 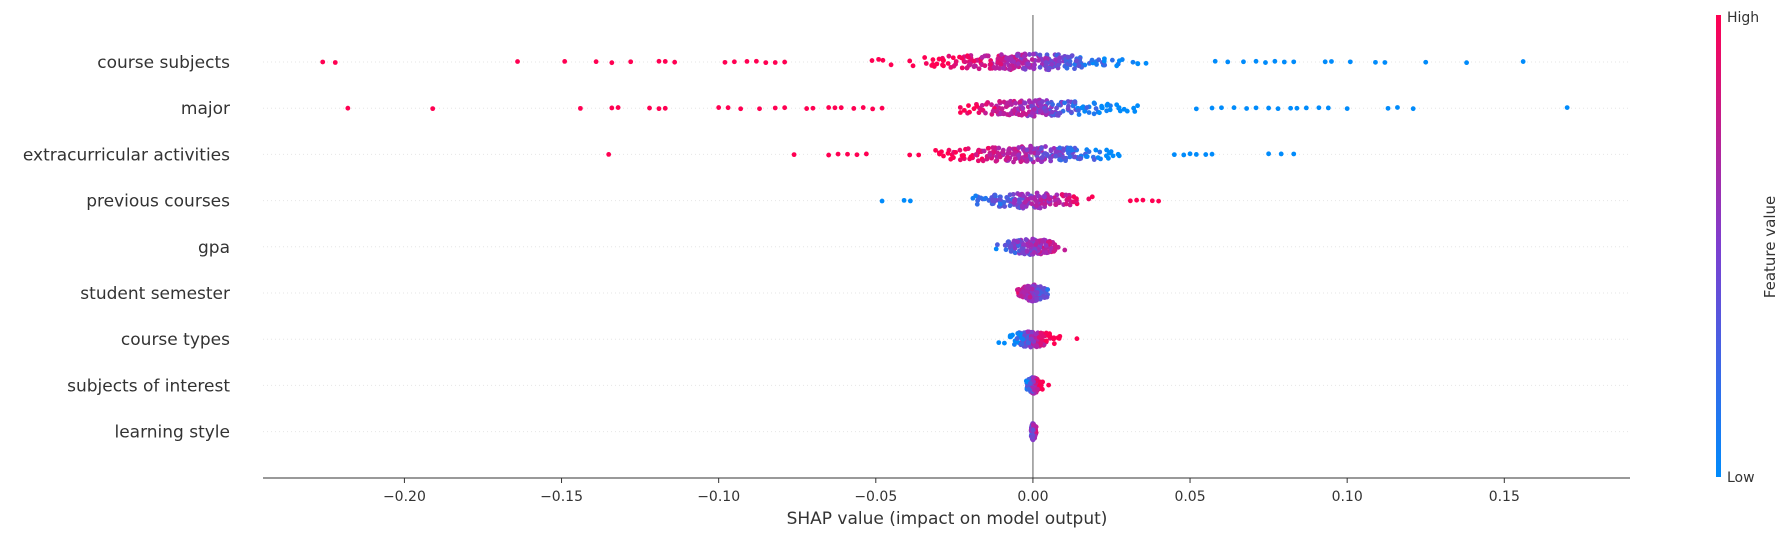 What do you see at coordinates (1741, 478) in the screenshot?
I see `colorbar-low-label: Low` at bounding box center [1741, 478].